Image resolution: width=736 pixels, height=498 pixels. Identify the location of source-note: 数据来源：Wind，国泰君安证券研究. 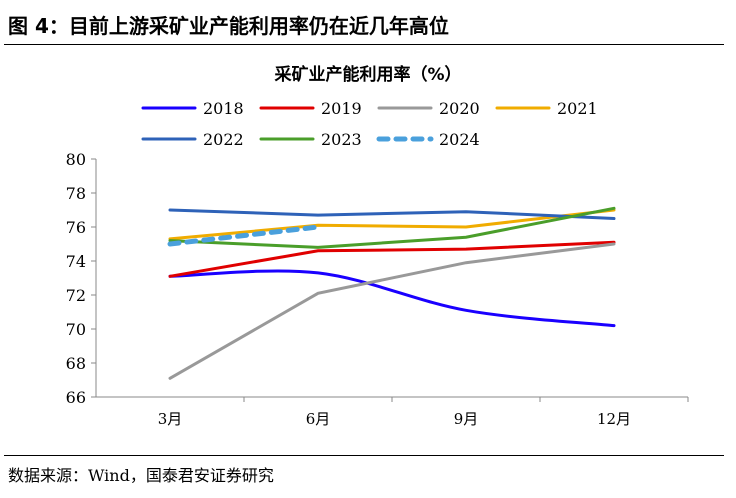
(141, 475).